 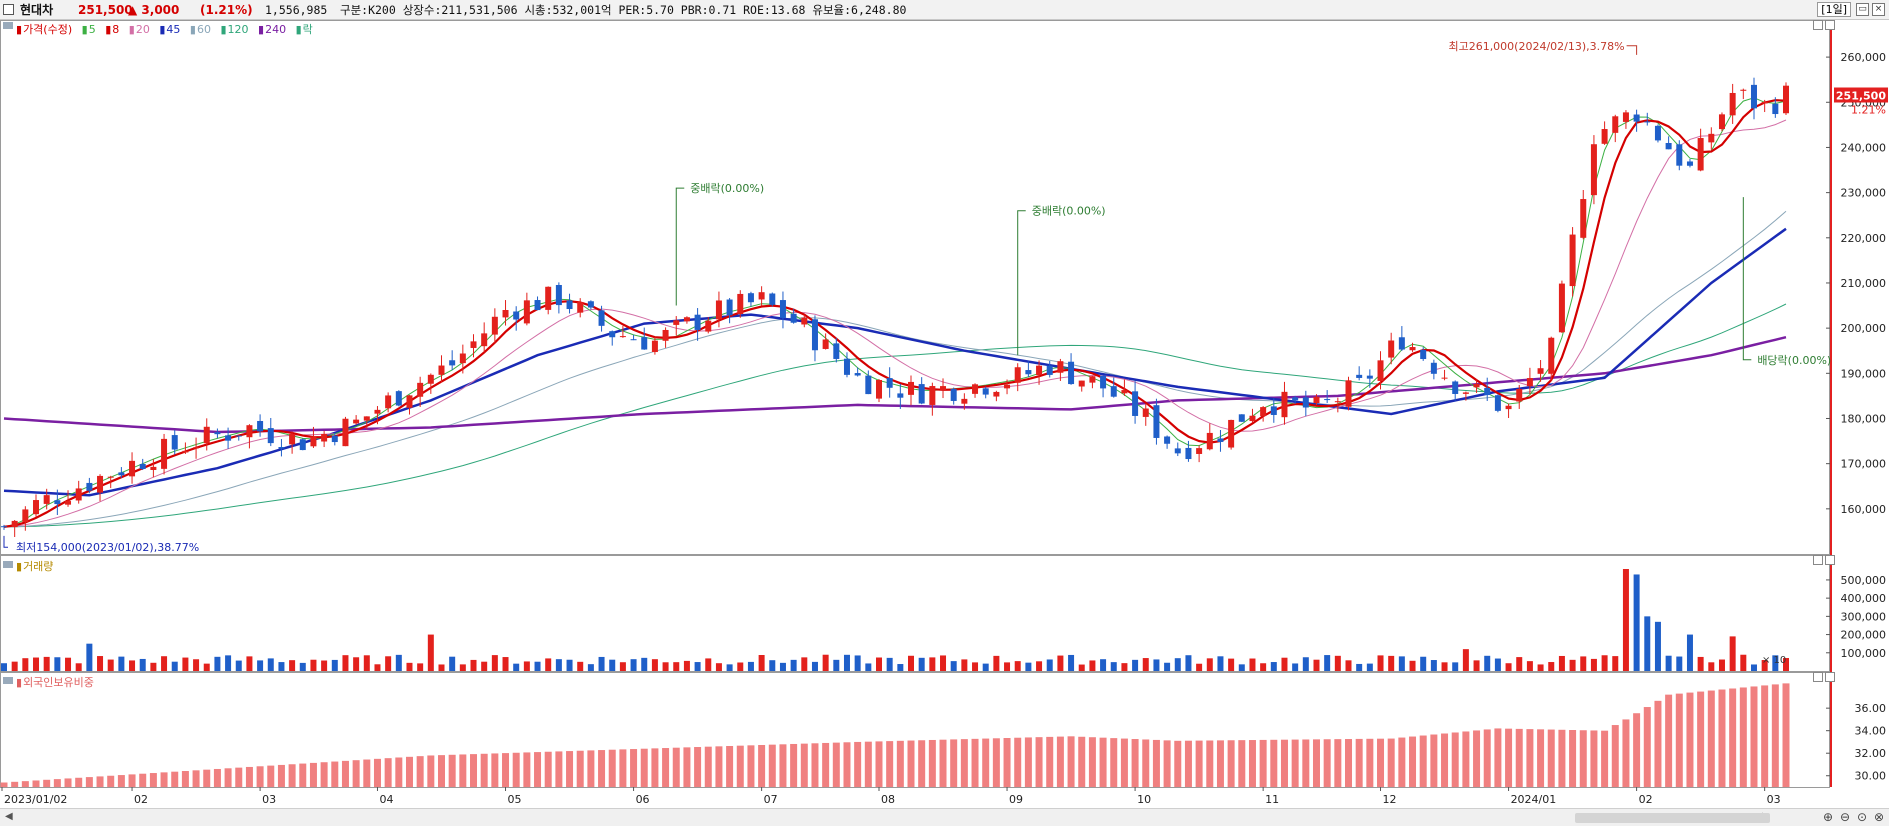 What do you see at coordinates (1818, 25) in the screenshot?
I see `price-pane-min-icon` at bounding box center [1818, 25].